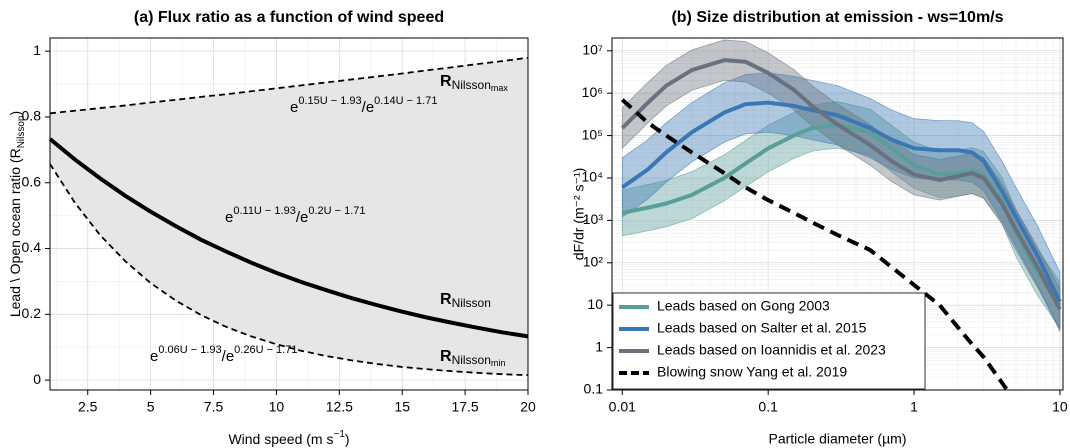  What do you see at coordinates (743, 306) in the screenshot?
I see `legend-label: Leads based on Gong 2003` at bounding box center [743, 306].